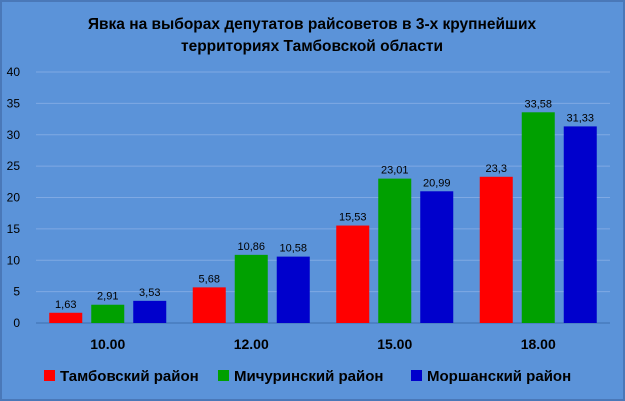 The height and width of the screenshot is (401, 625). Describe the element at coordinates (14, 229) in the screenshot. I see `y-tick-label: 15` at that location.